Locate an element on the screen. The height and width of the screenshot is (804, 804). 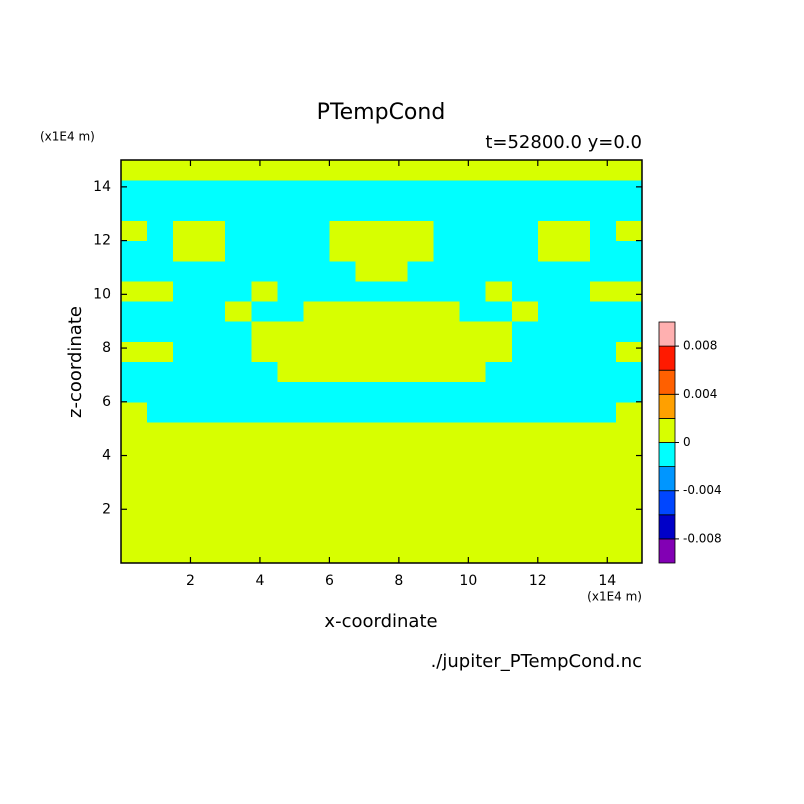
colorbar-swatch is located at coordinates (667, 430).